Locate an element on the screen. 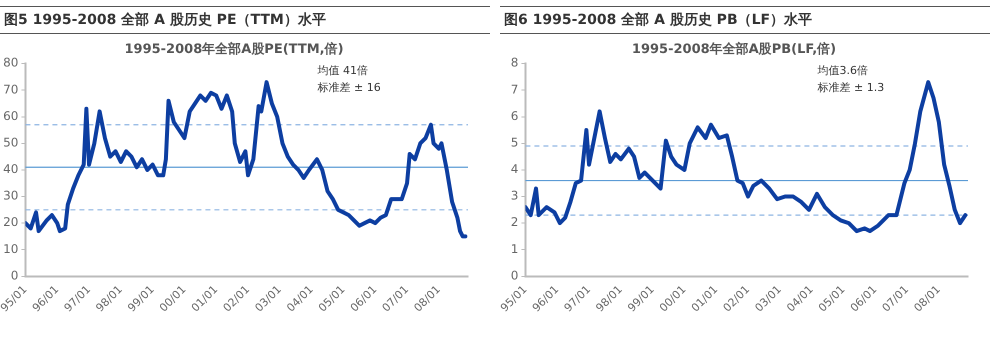 The height and width of the screenshot is (346, 1000). y-tick-label: 6 is located at coordinates (514, 115).